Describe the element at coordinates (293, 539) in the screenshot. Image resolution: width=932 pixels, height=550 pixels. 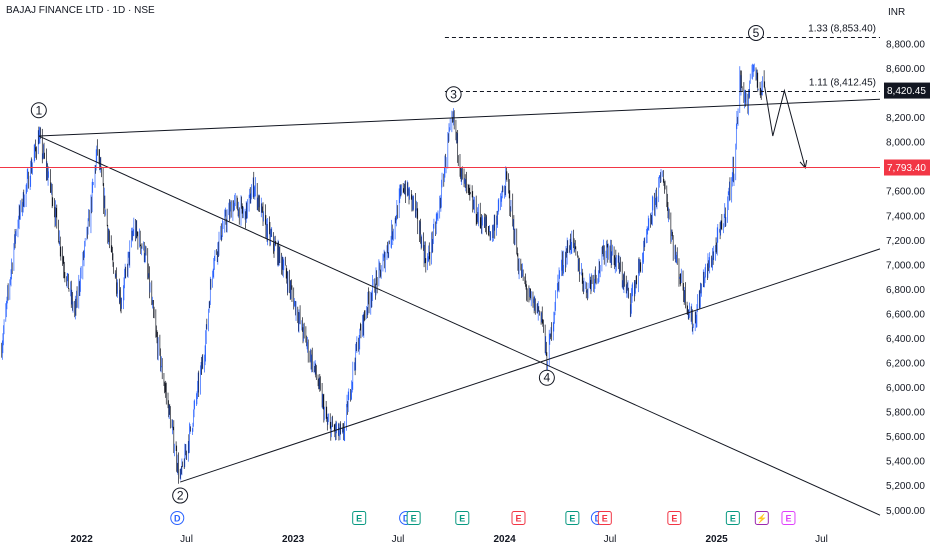
I see `x-tick-2: 2023` at that location.